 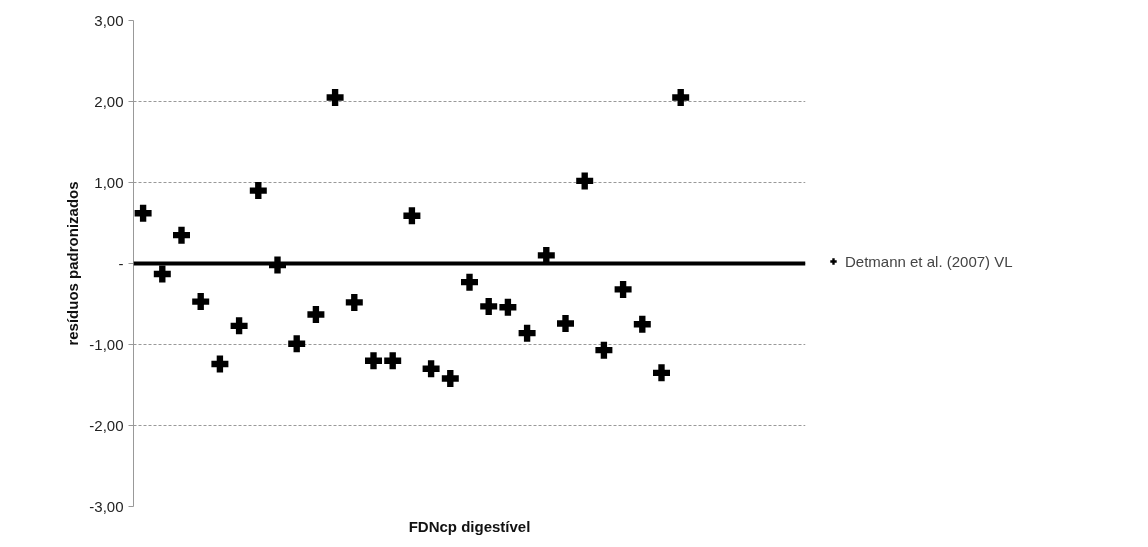 I want to click on x-axis-title: FDNcp digestível, so click(x=469, y=526).